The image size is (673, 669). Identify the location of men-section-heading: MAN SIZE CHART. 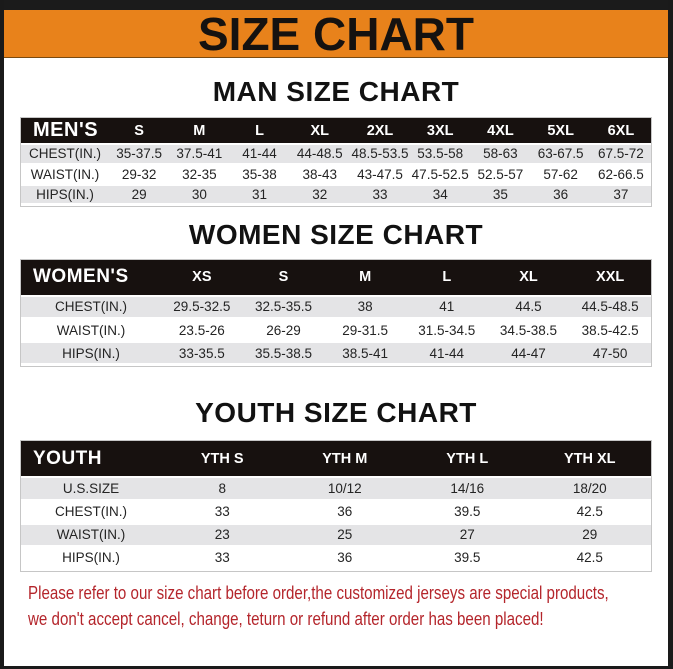
(336, 91).